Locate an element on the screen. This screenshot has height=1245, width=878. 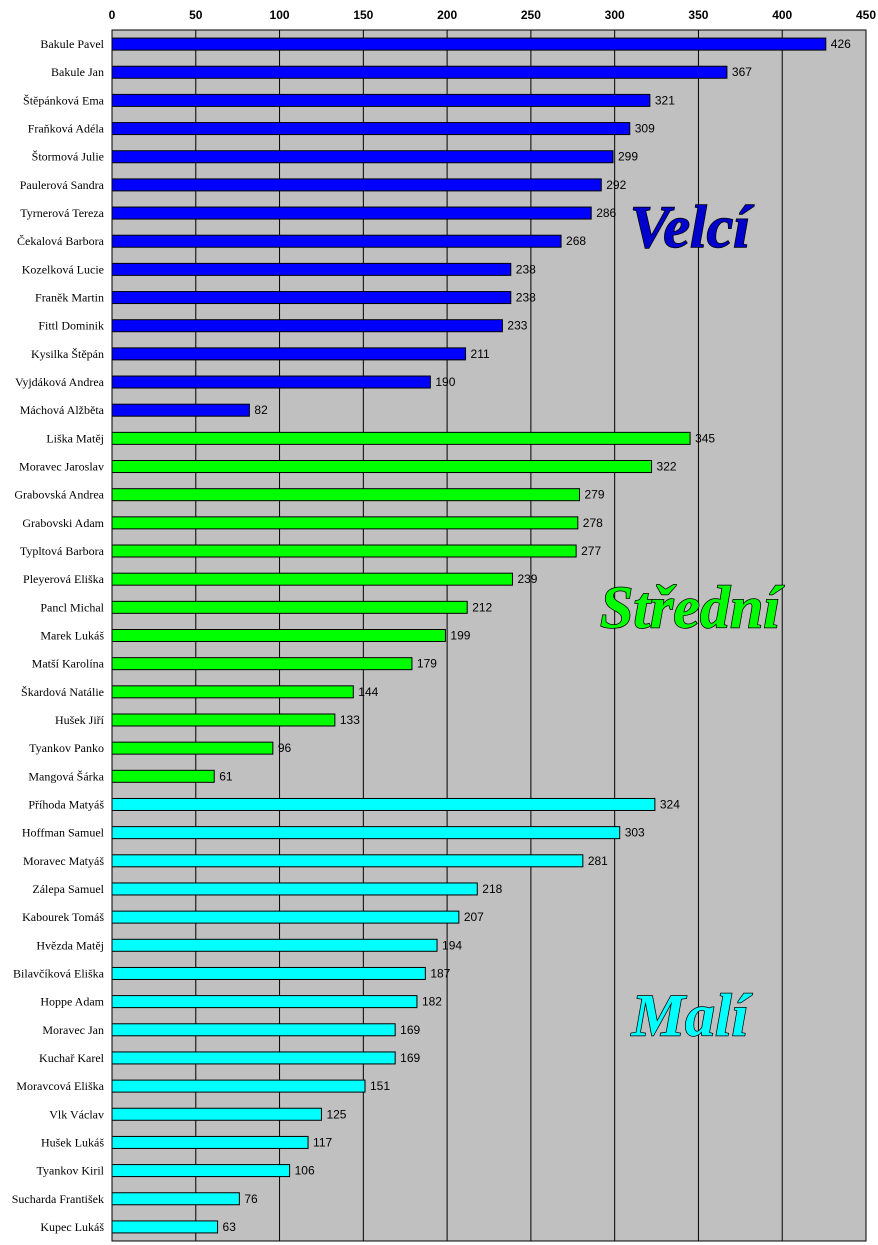
category-label: Hoffman Samuel is located at coordinates (63, 833).